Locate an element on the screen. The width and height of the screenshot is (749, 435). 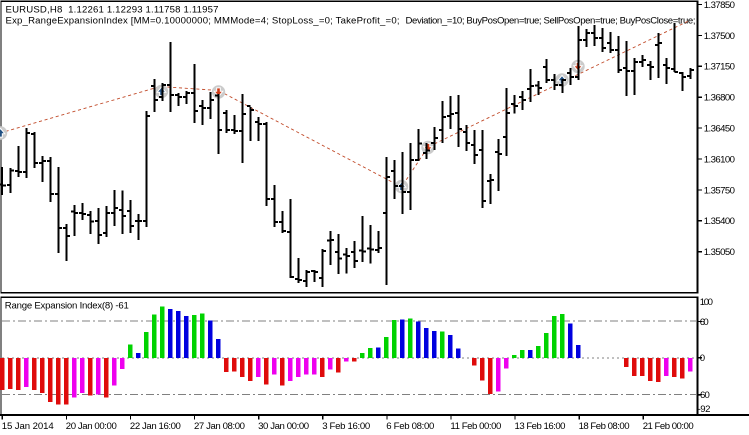
svg-text: 60 is located at coordinates (704, 322).